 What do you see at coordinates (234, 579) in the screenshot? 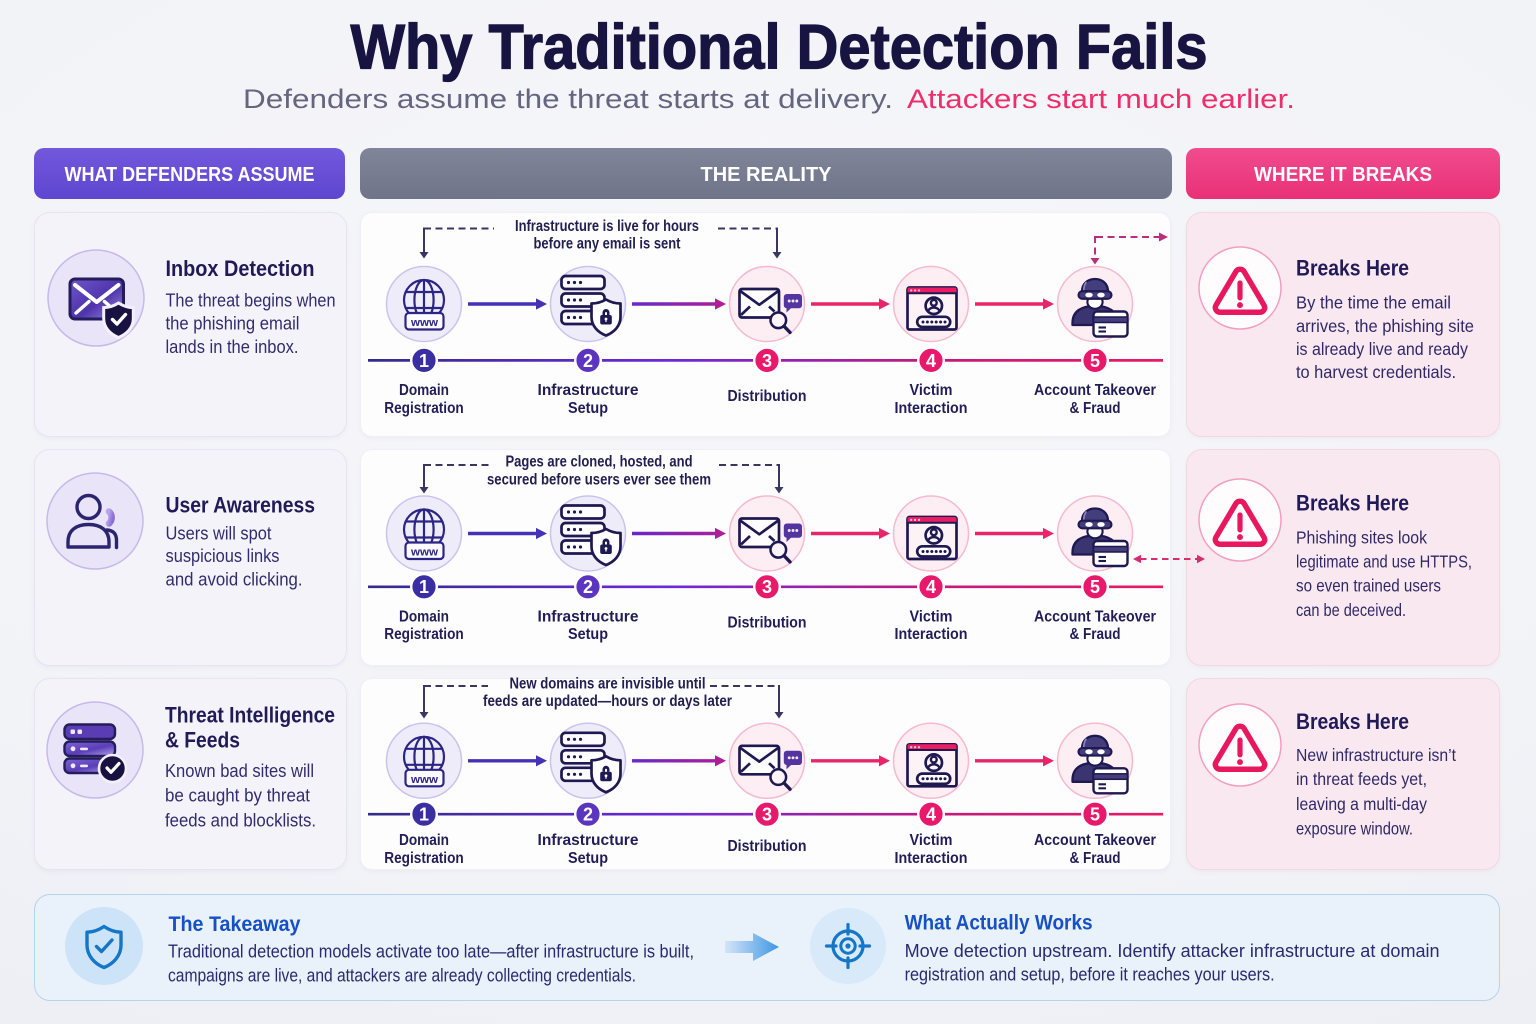
I see `svg-text: and avoid clicking.` at bounding box center [234, 579].